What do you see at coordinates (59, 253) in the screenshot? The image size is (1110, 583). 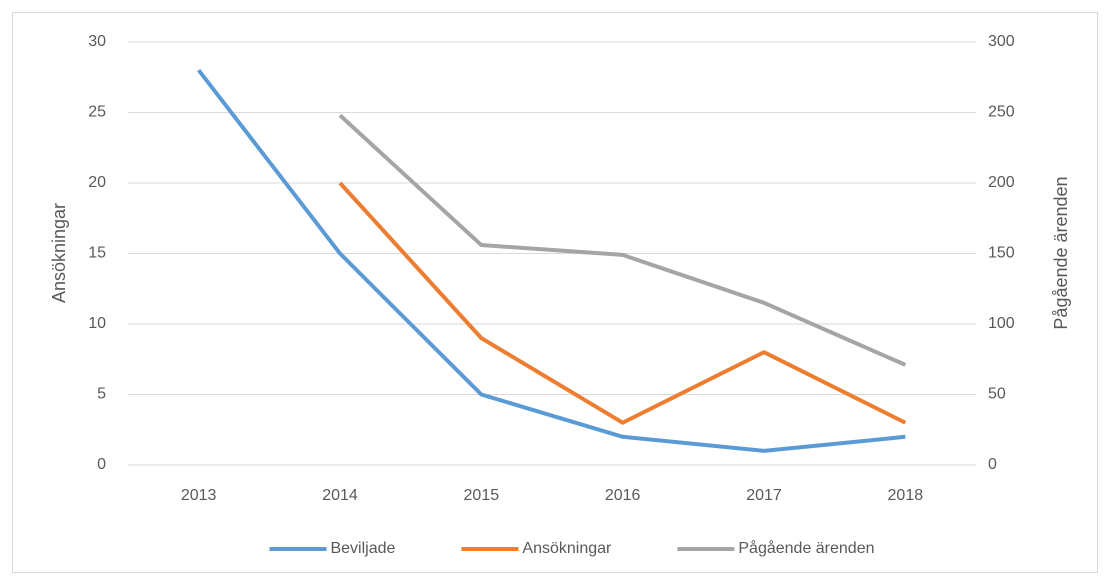 I see `y-axis-title: Ansökningar` at bounding box center [59, 253].